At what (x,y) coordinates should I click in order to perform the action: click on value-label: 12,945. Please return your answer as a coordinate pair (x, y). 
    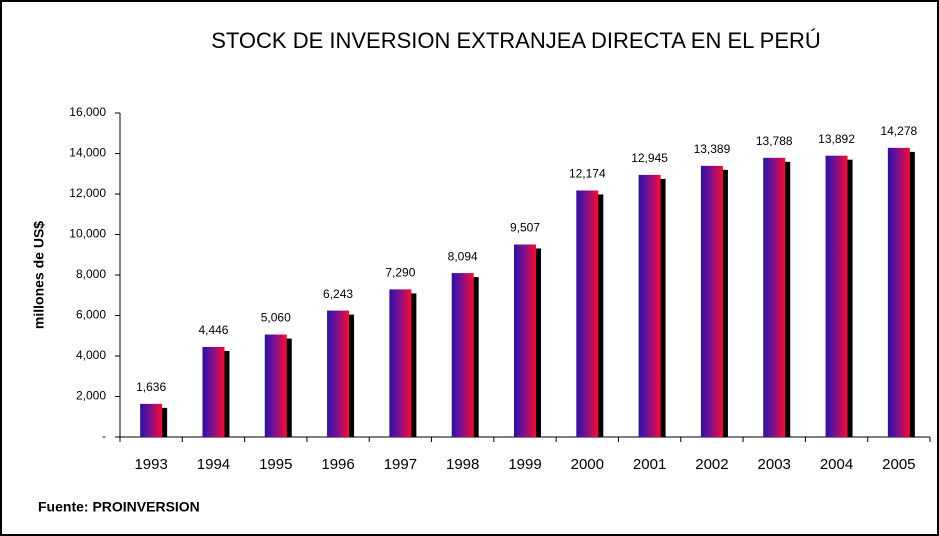
    Looking at the image, I should click on (649, 158).